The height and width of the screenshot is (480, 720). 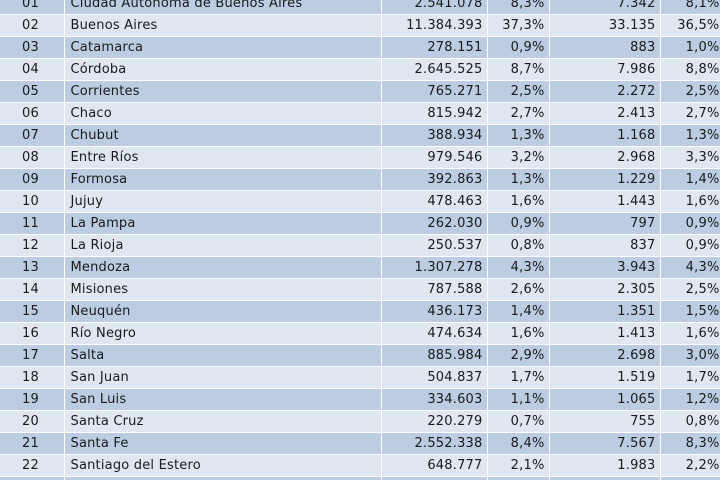 I want to click on population-cell: 2.552.338, so click(x=434, y=443).